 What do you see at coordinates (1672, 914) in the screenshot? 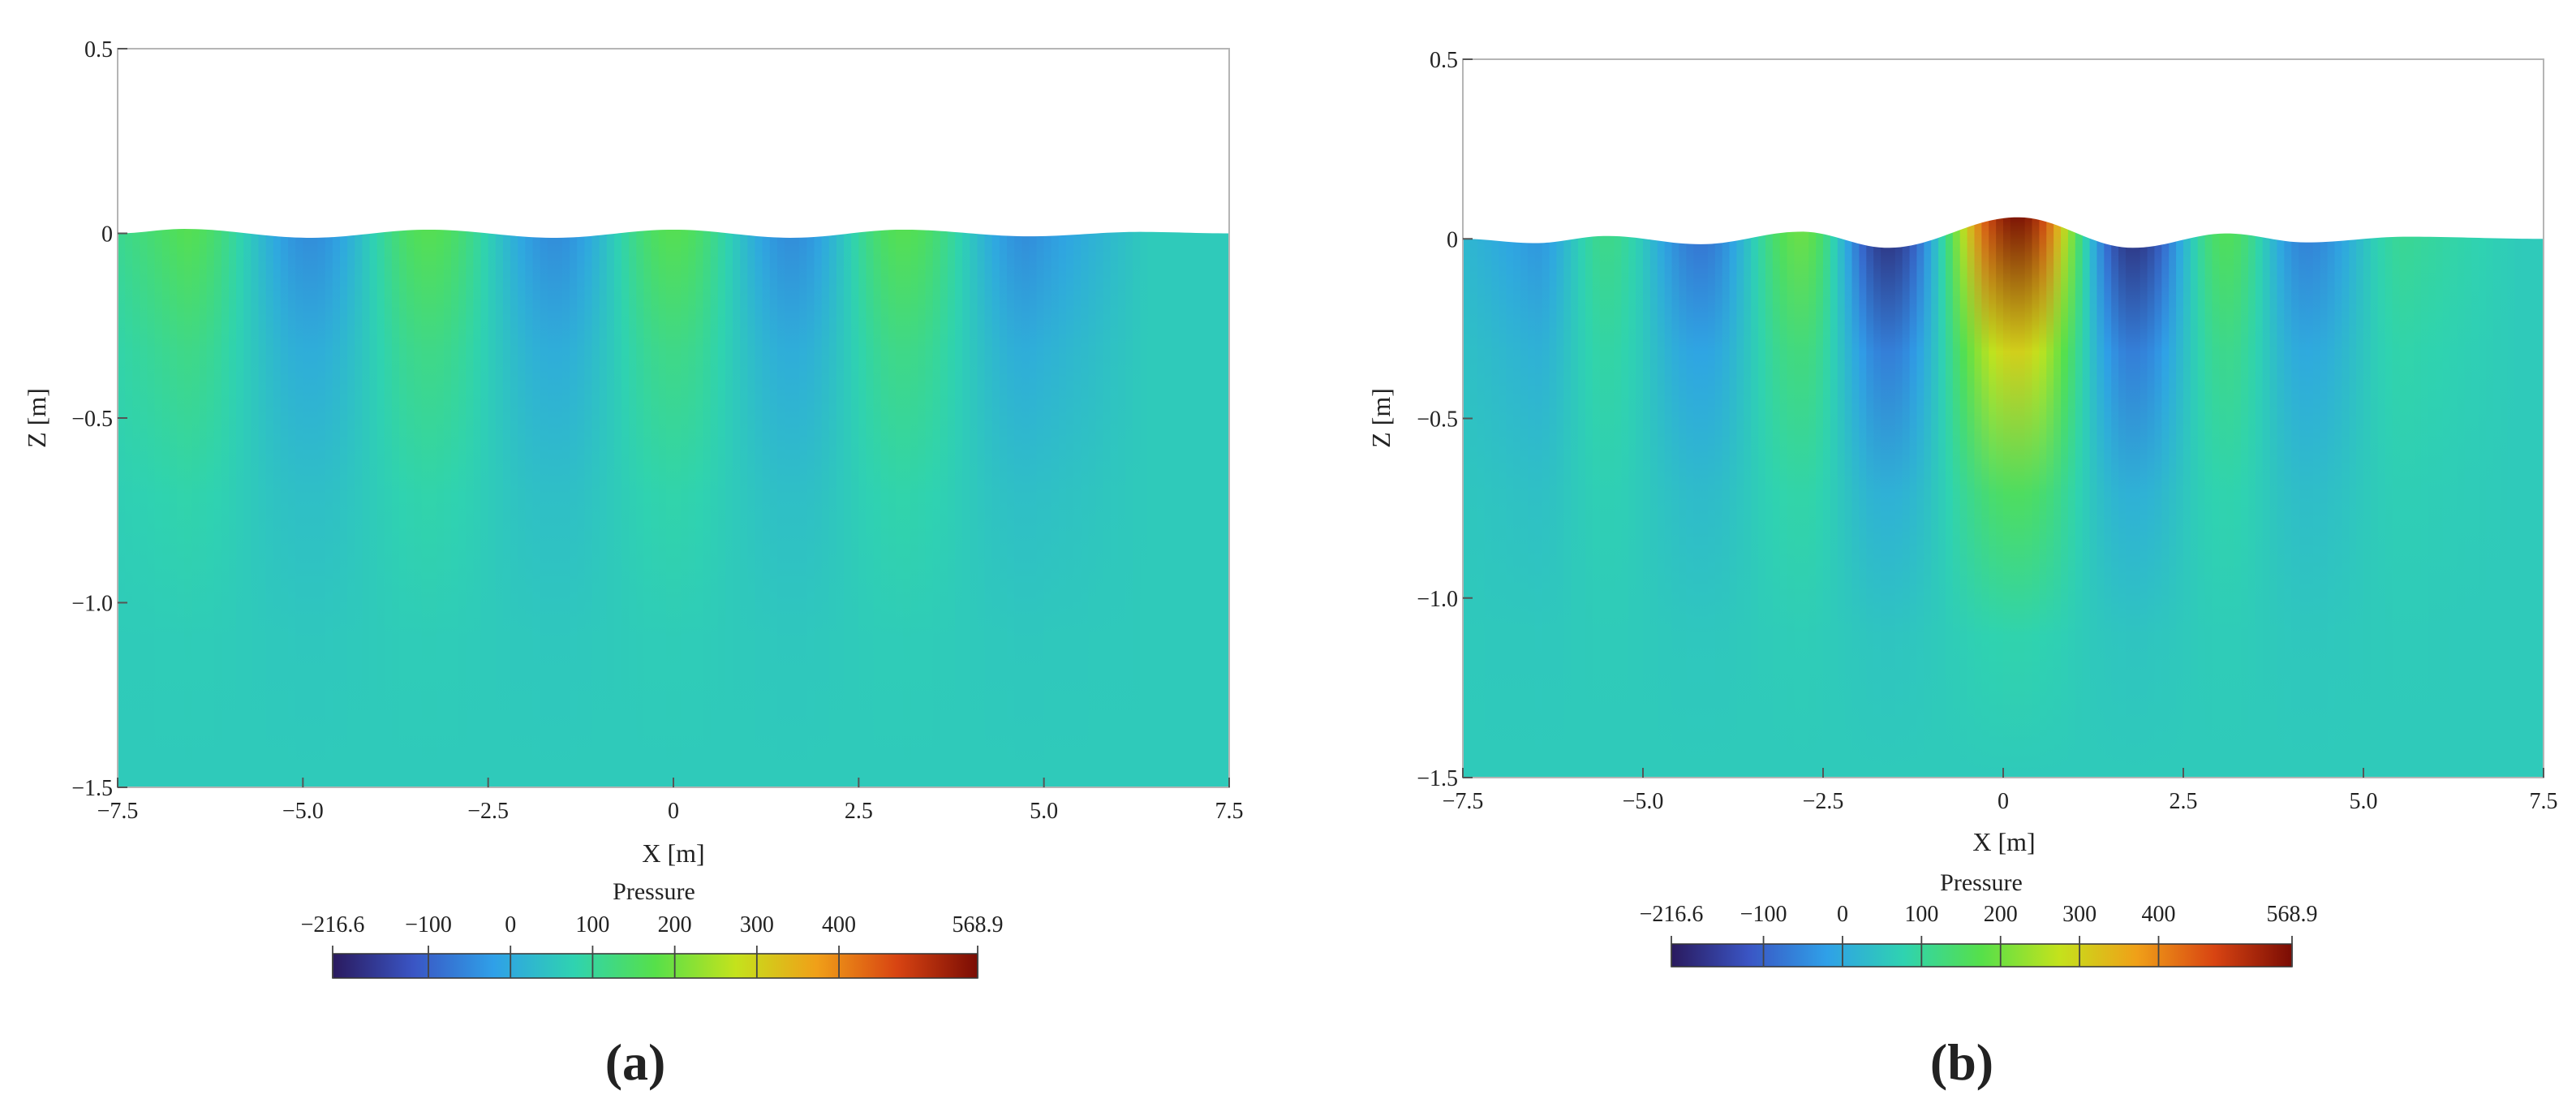
I see `panel-b-colorbar-tick-label: −216.6` at bounding box center [1672, 914].